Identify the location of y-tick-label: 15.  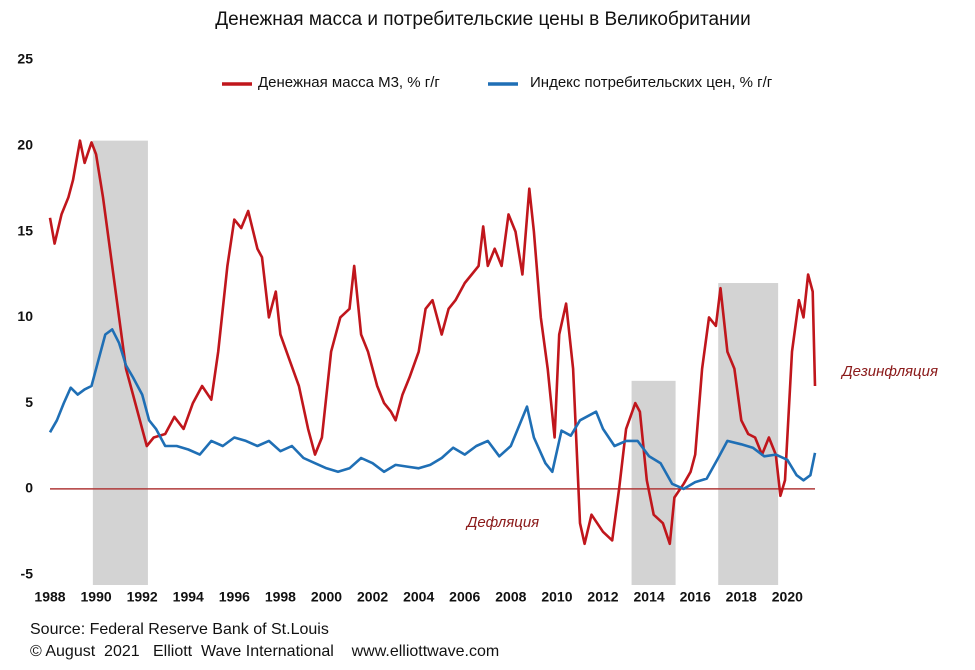
(25, 230).